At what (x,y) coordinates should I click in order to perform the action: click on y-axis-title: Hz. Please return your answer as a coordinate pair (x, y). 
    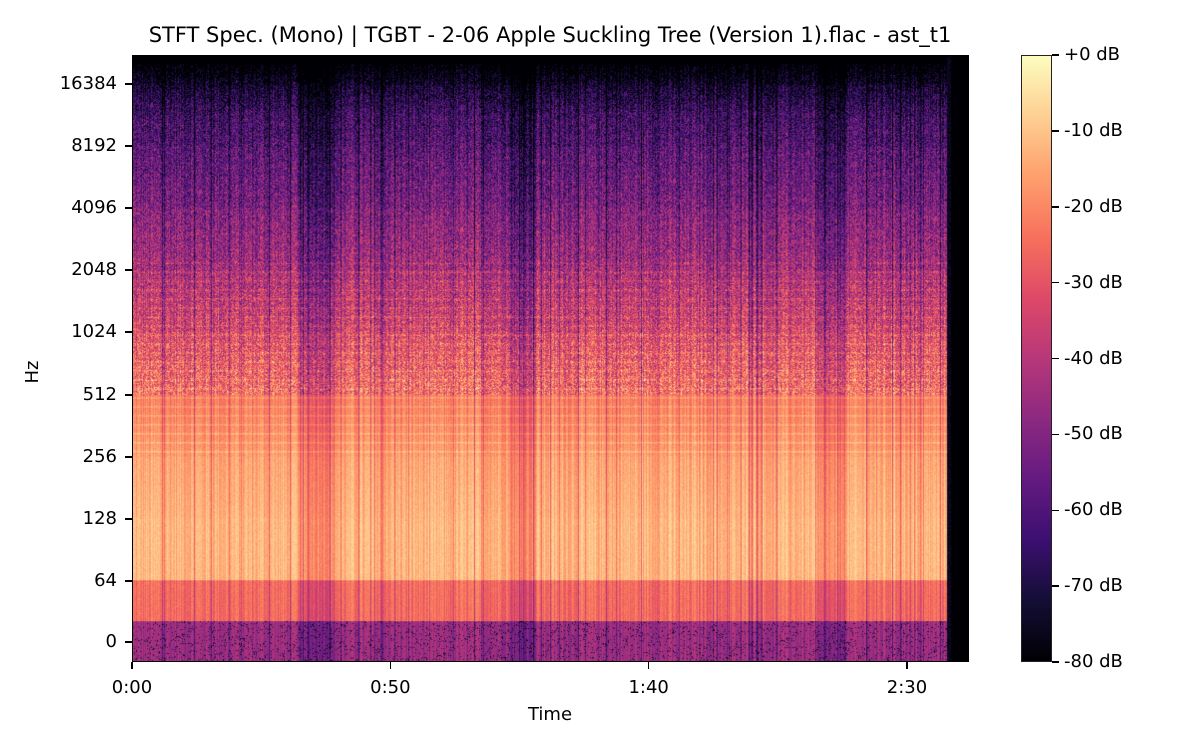
    Looking at the image, I should click on (32, 372).